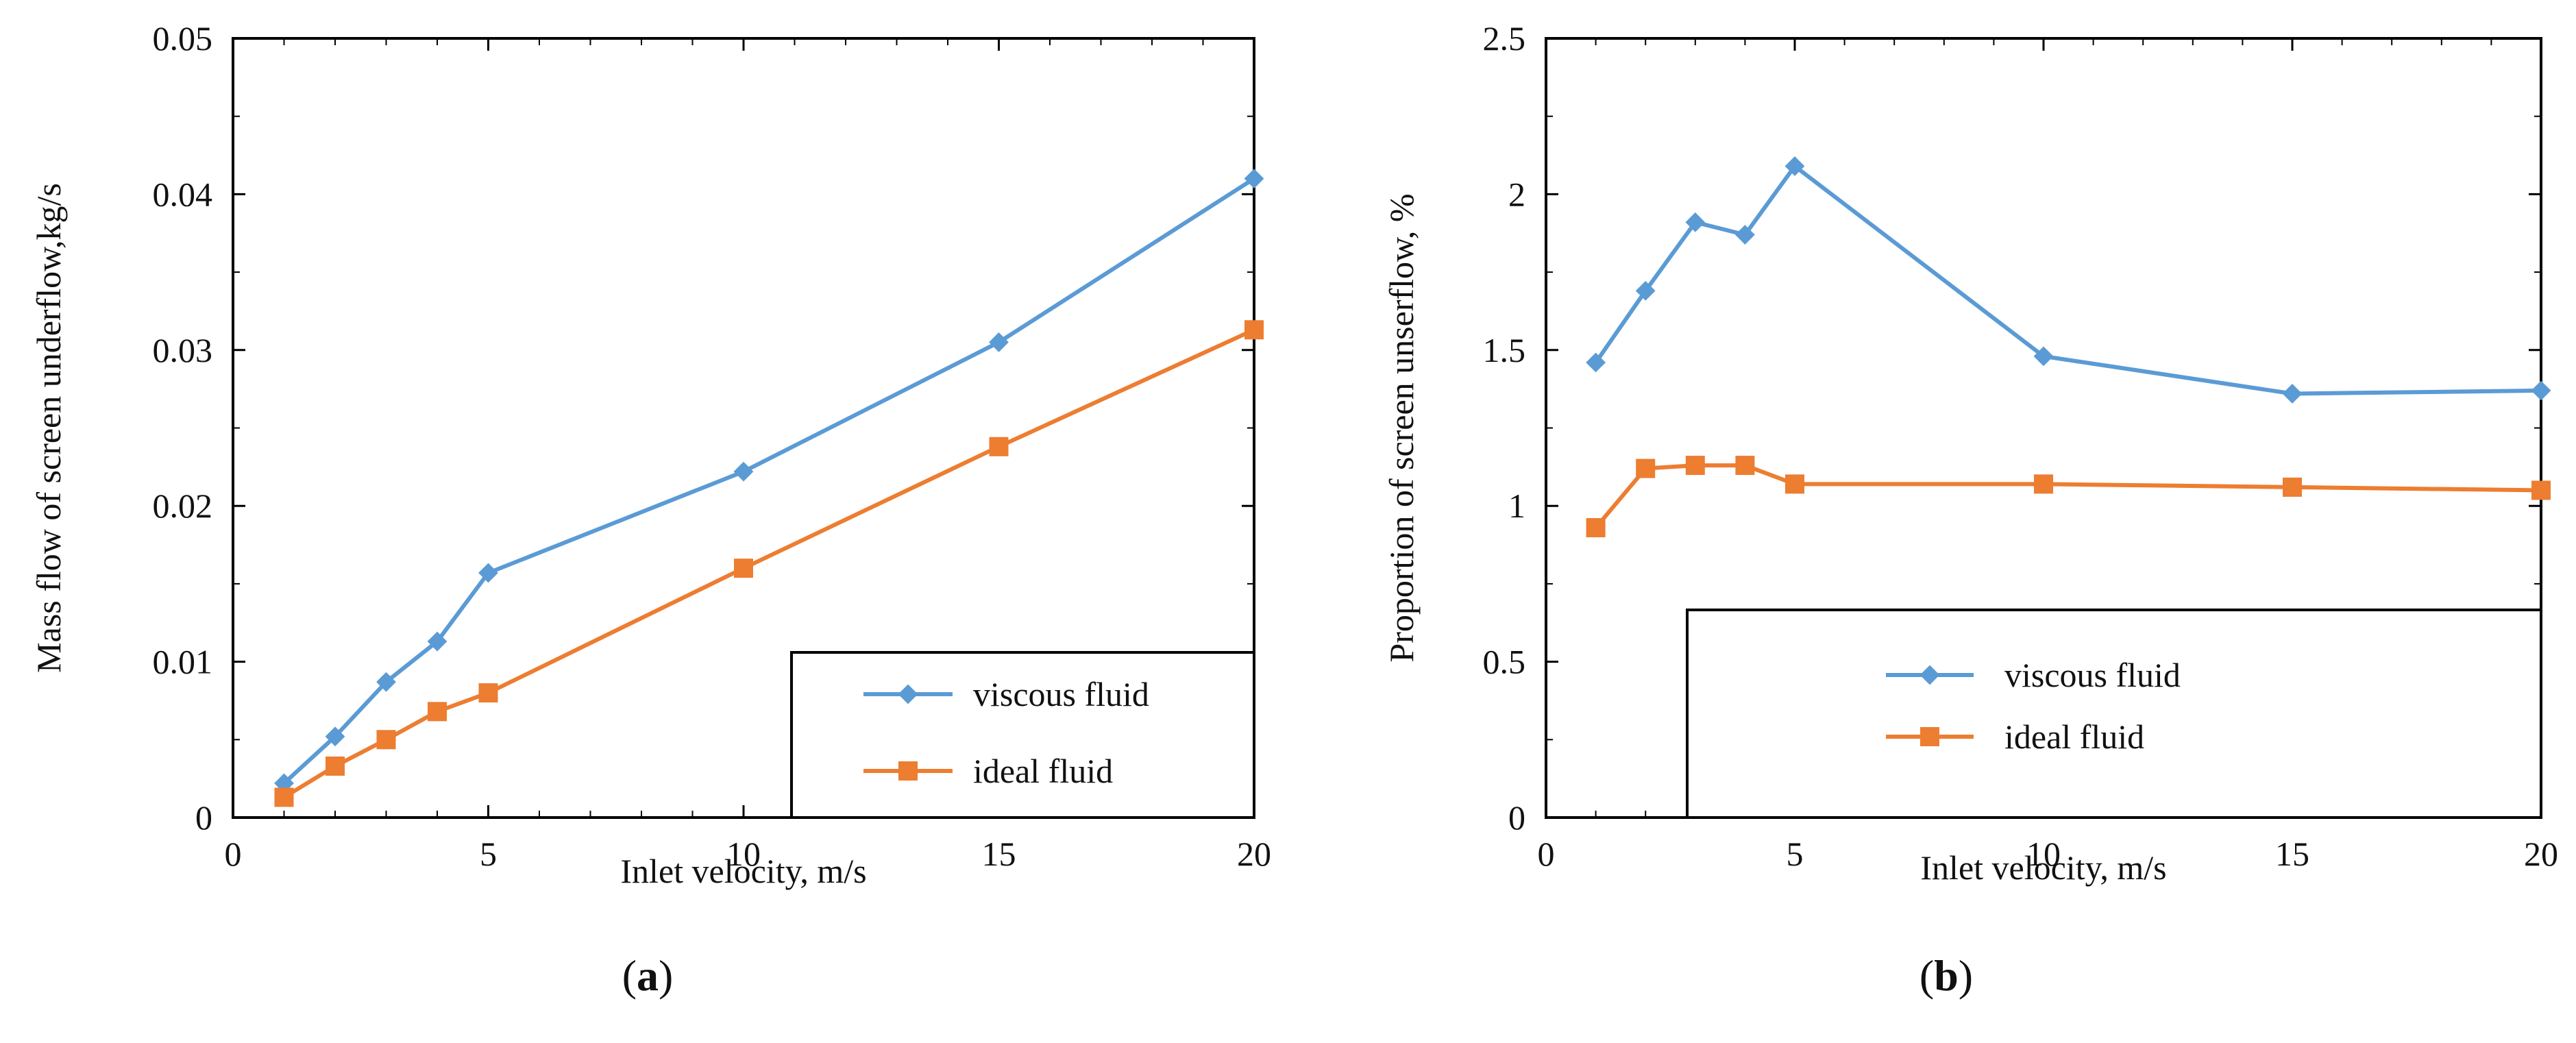  What do you see at coordinates (1402, 428) in the screenshot?
I see `chart-b-y-axis-label: Proportion of screen unserflow, %` at bounding box center [1402, 428].